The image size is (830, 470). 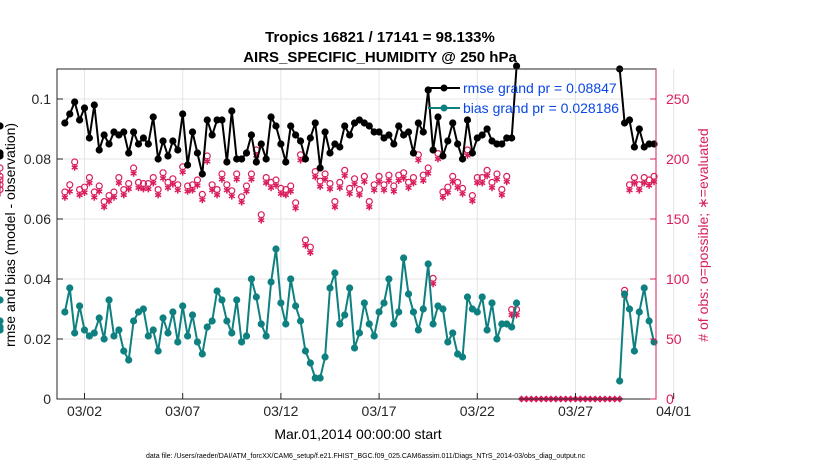 I want to click on y-right-tick-label: 150, so click(x=678, y=219).